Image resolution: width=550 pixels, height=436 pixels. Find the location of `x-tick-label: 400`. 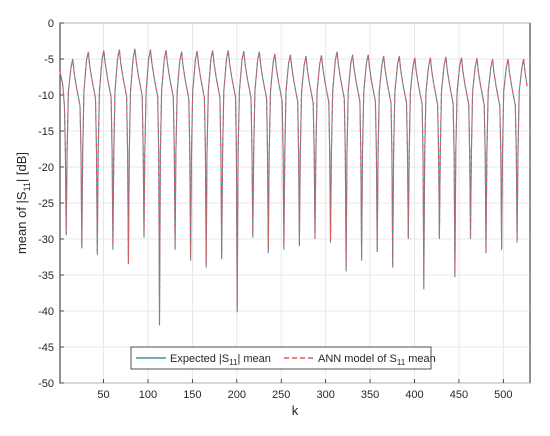

x-tick-label: 400 is located at coordinates (414, 395).